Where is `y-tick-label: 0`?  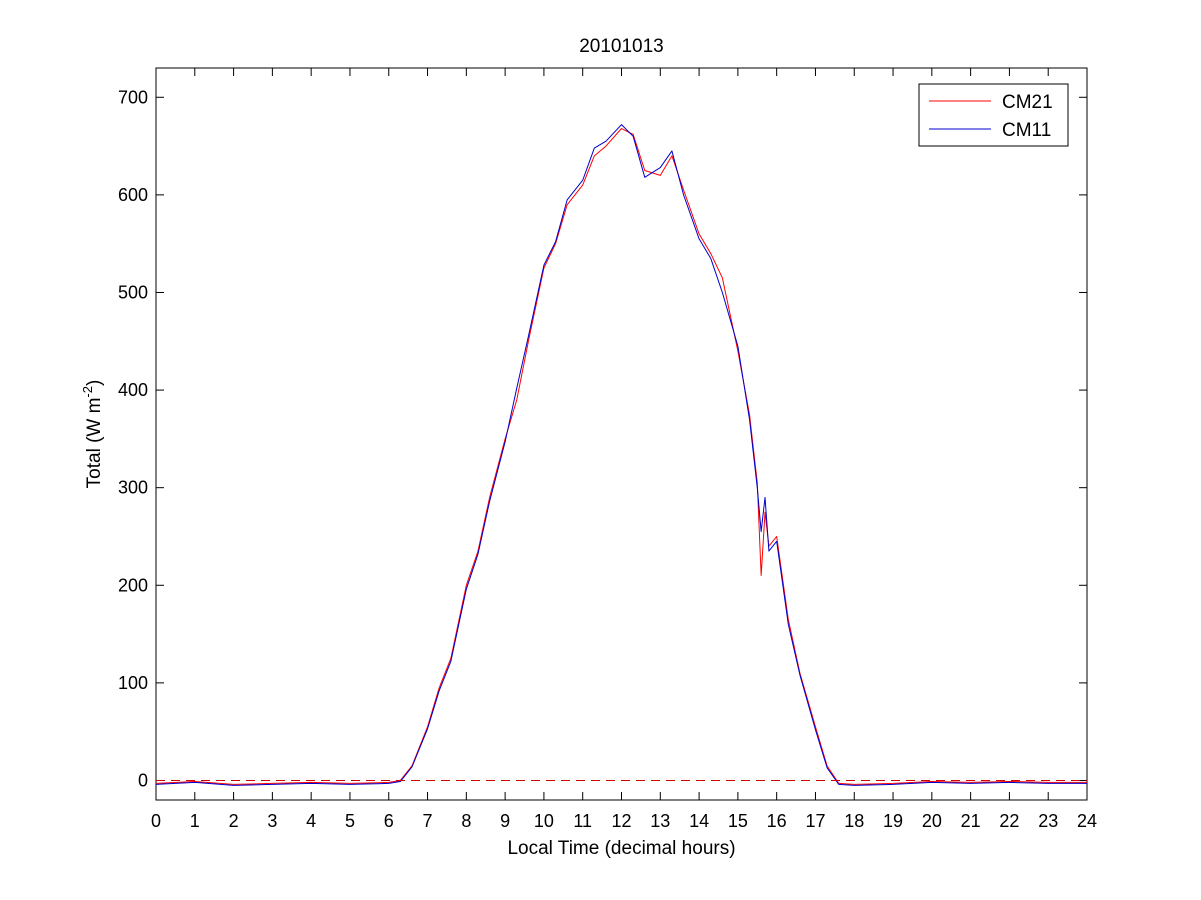 y-tick-label: 0 is located at coordinates (143, 780).